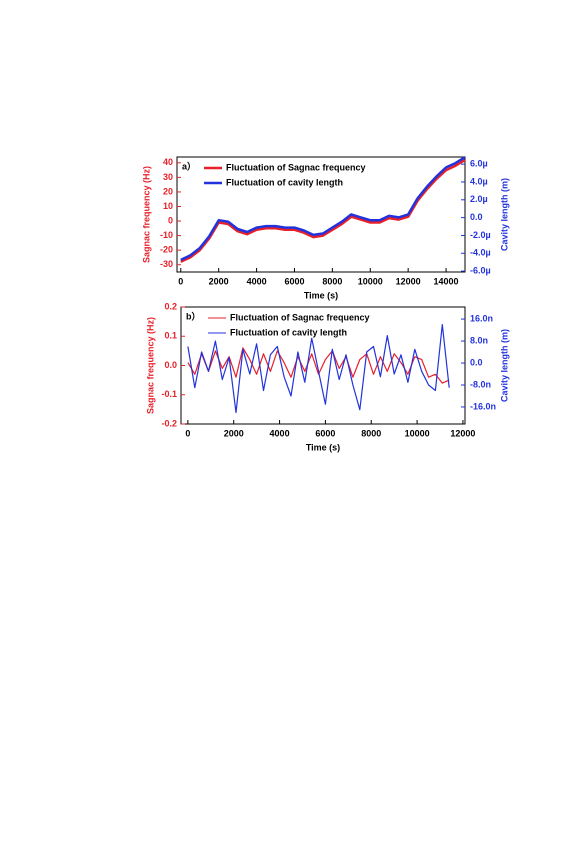 This screenshot has height=851, width=581. What do you see at coordinates (170, 336) in the screenshot?
I see `y-tick-label: 0.1` at bounding box center [170, 336].